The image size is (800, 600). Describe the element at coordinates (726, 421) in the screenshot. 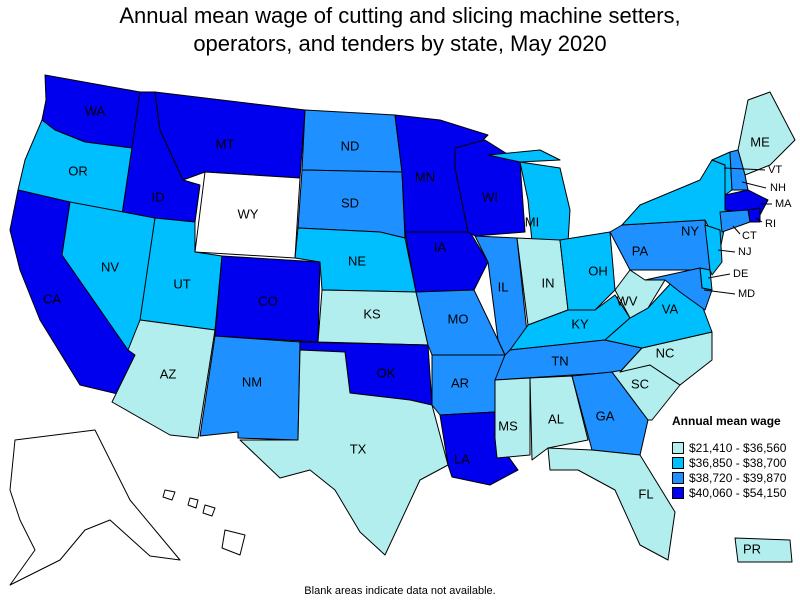

I see `legend-title: Annual mean wage` at that location.